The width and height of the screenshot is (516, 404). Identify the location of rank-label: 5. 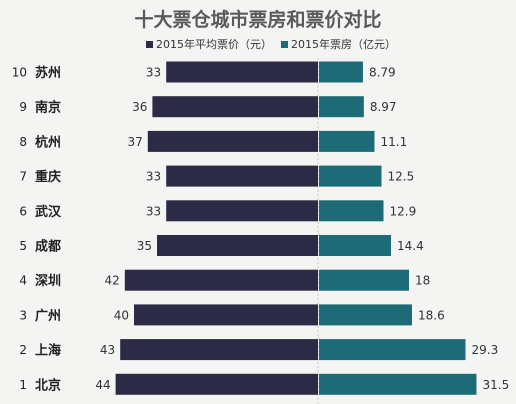
(23, 246).